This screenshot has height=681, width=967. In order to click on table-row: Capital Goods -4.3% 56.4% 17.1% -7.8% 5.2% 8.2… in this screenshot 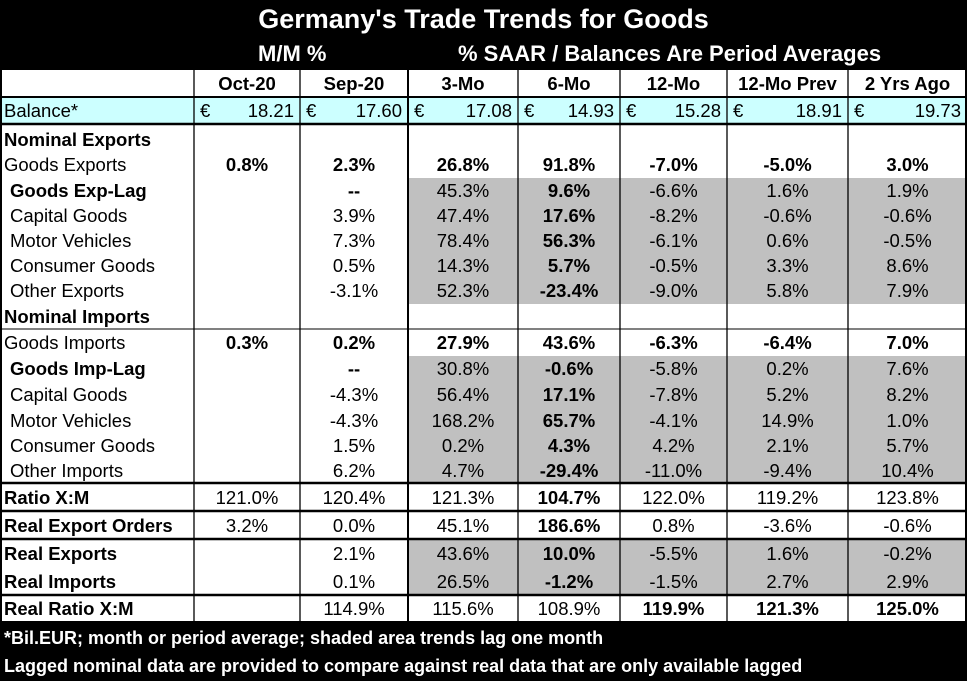, I will do `click(483, 395)`.